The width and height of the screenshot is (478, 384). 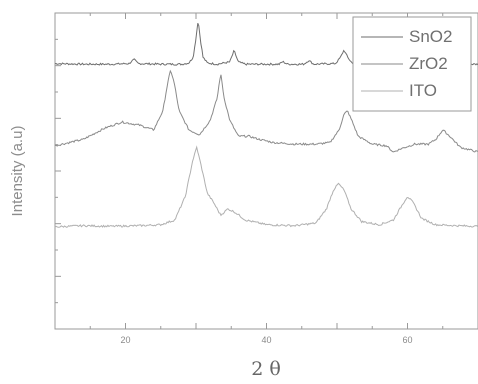 I want to click on legend-label-ito: ITO, so click(x=423, y=90).